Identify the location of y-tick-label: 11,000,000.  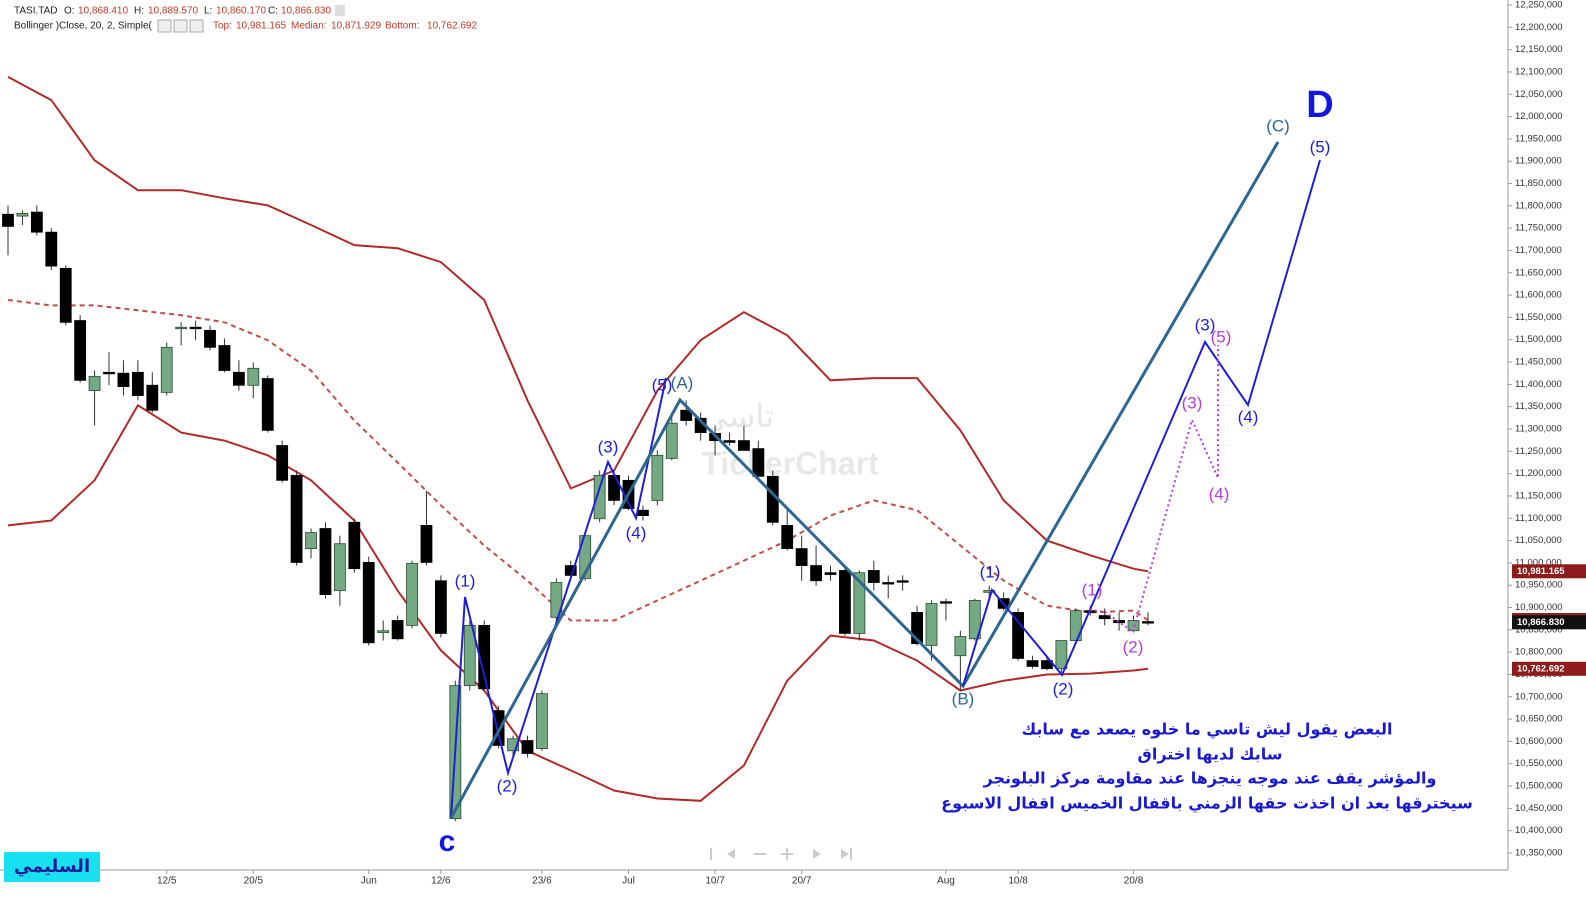
(1538, 562).